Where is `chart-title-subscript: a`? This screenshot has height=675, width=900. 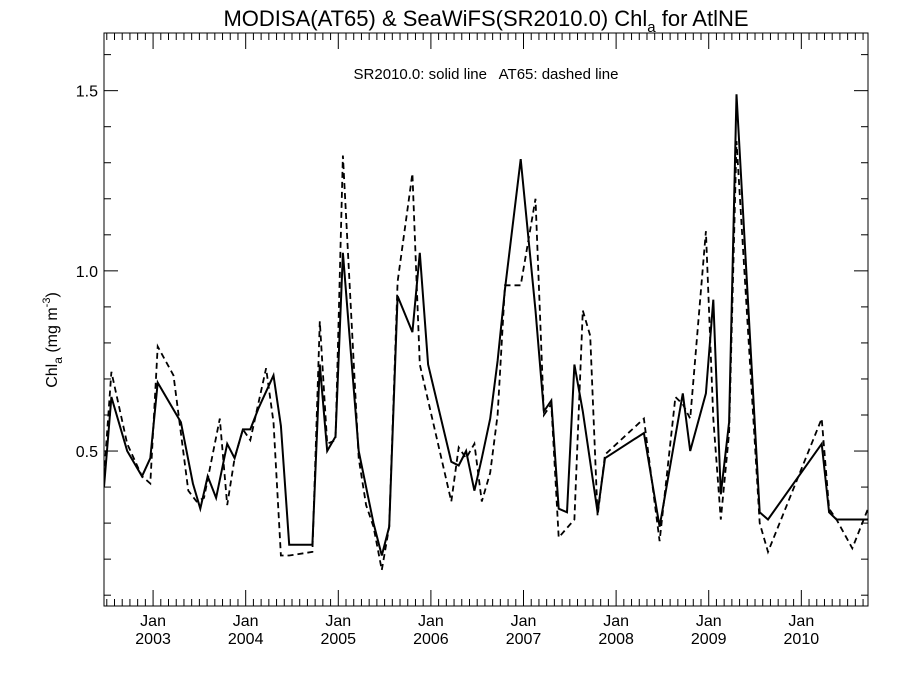 chart-title-subscript: a is located at coordinates (651, 27).